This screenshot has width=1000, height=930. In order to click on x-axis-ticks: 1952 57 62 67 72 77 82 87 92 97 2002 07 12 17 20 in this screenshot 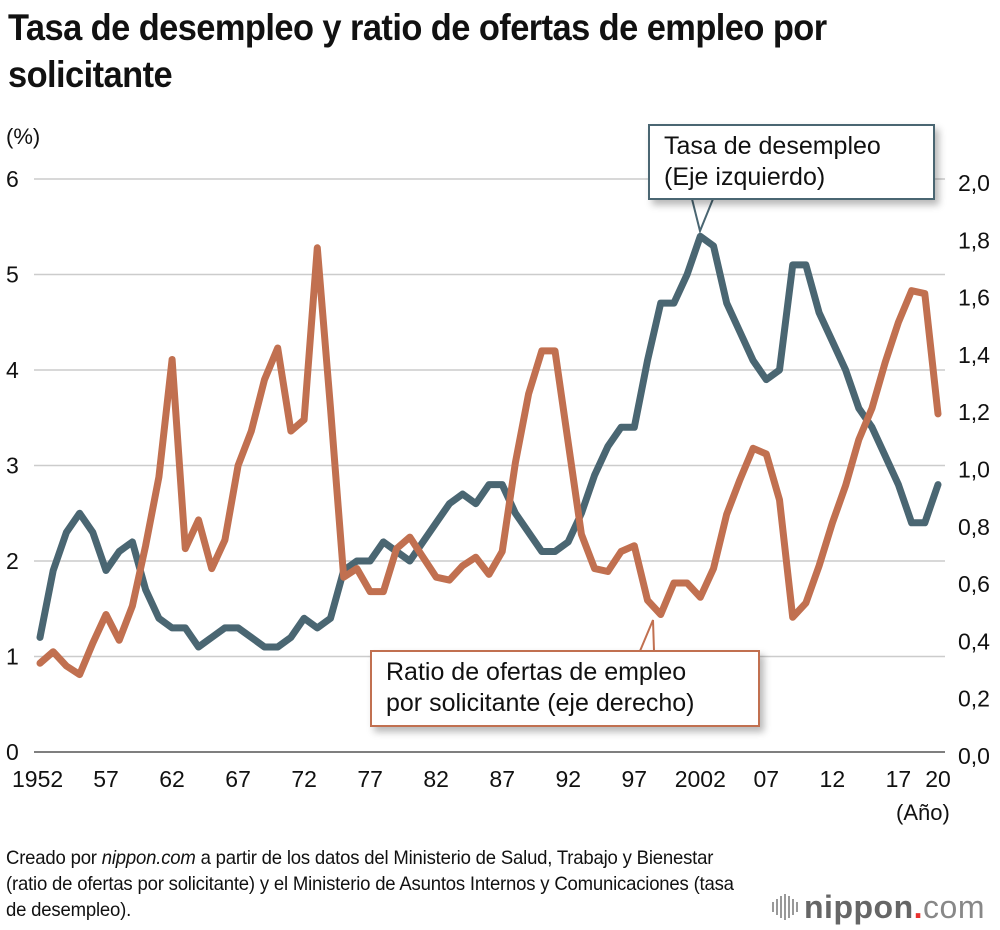, I will do `click(481, 779)`.